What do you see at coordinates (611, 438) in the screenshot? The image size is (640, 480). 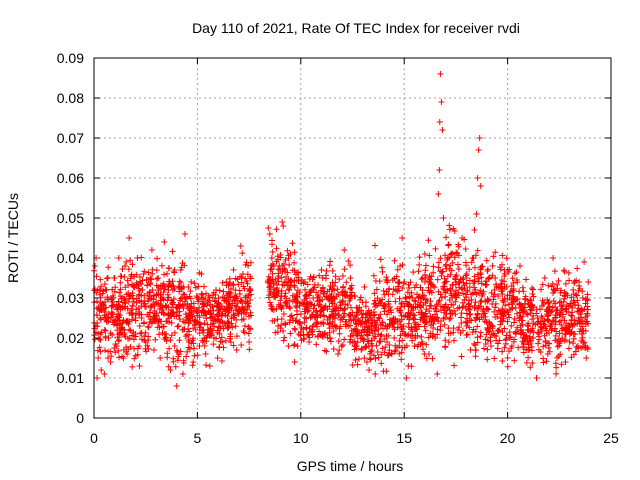 I see `x-tick-label: 25` at bounding box center [611, 438].